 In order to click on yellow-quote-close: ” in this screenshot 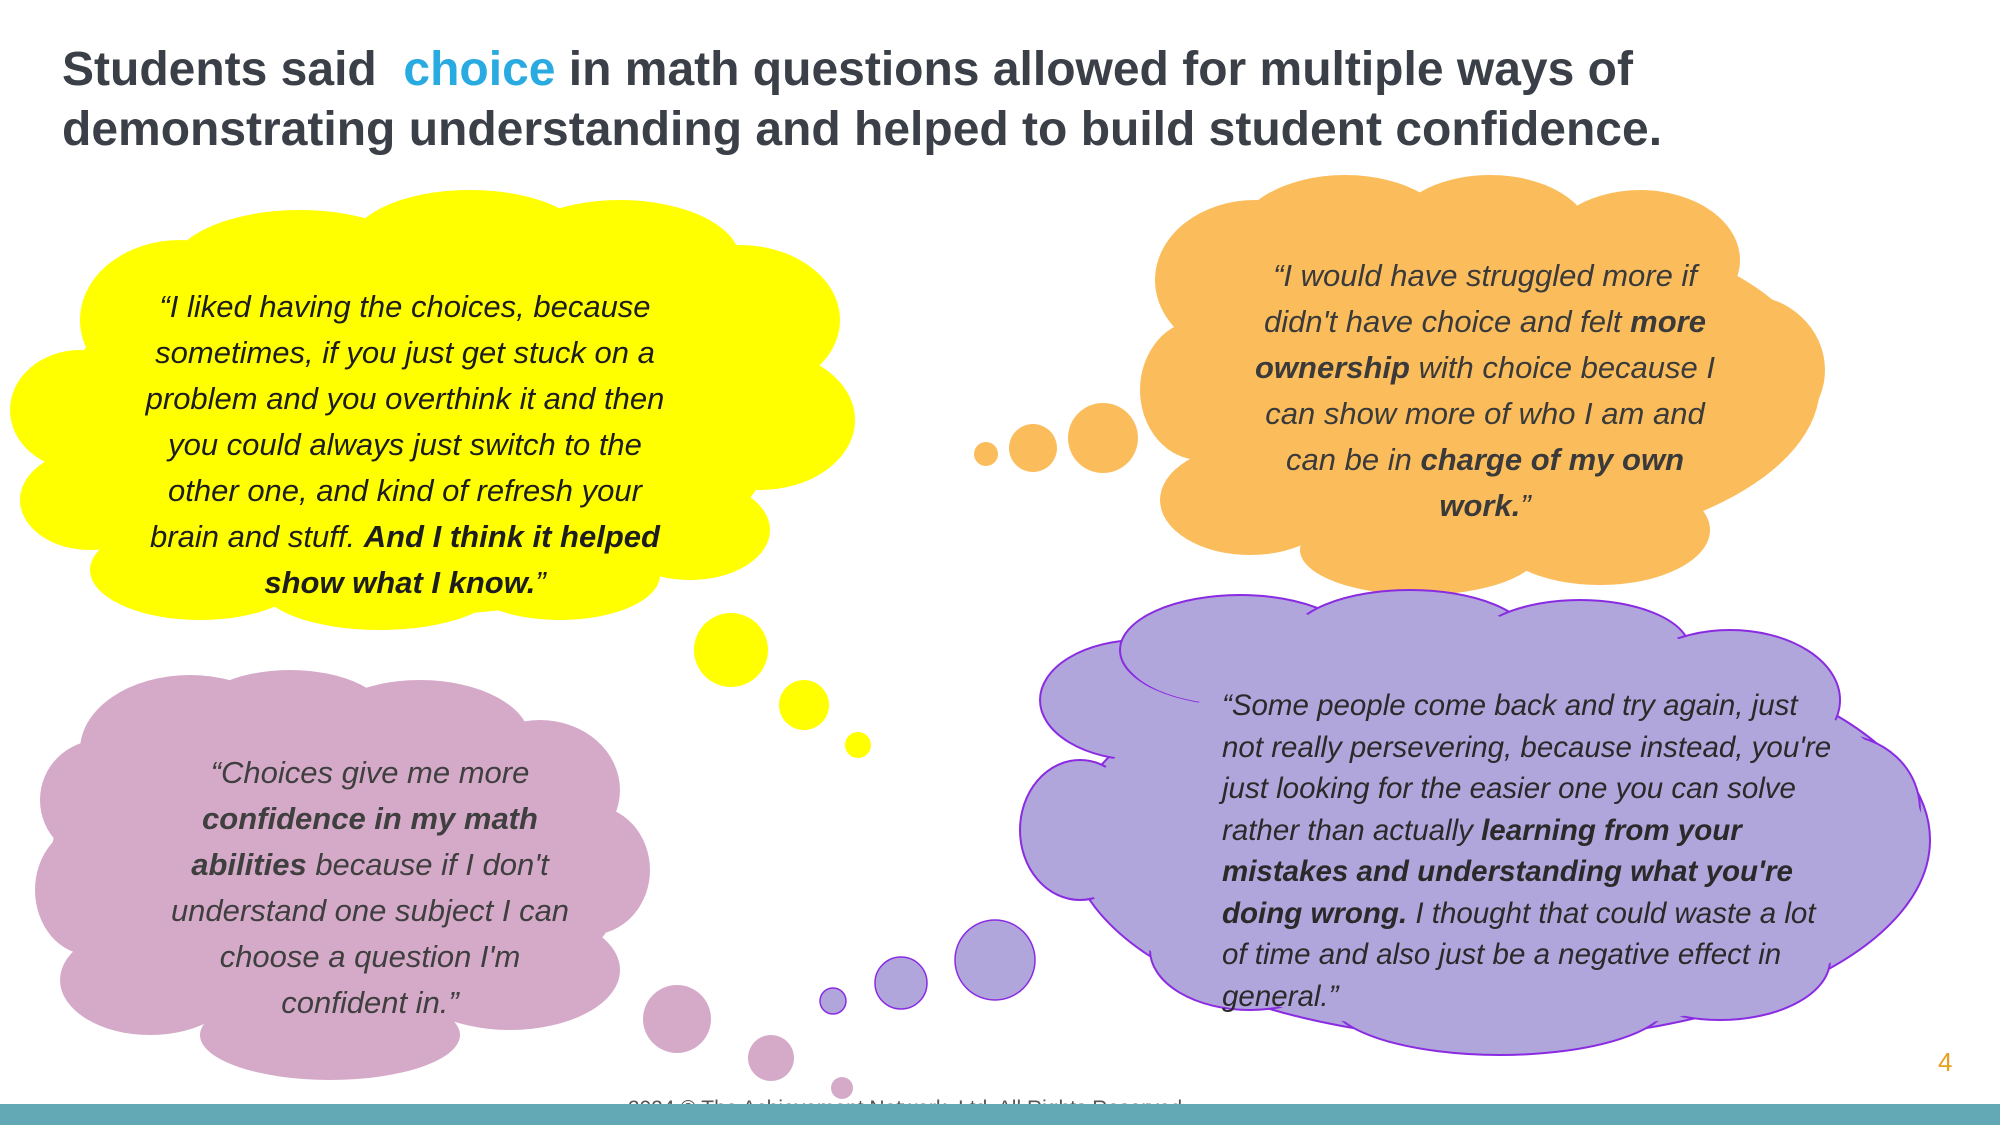, I will do `click(540, 582)`.